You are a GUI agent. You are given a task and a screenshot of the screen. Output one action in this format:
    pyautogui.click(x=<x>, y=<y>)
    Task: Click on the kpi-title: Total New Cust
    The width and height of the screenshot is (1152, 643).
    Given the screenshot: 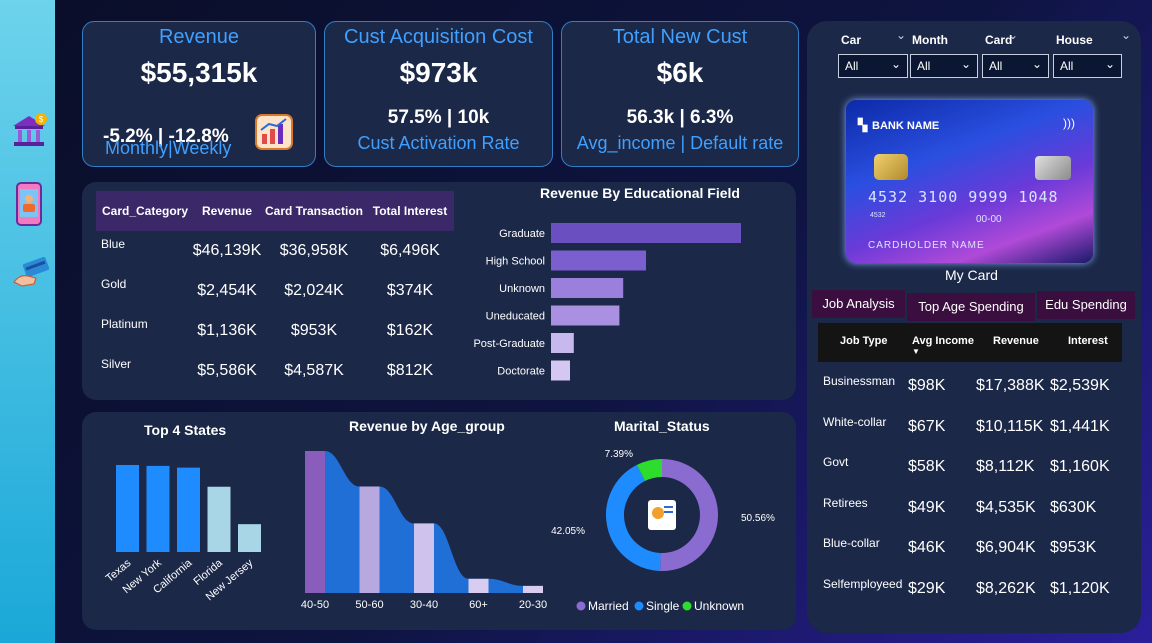 What is the action you would take?
    pyautogui.click(x=680, y=37)
    